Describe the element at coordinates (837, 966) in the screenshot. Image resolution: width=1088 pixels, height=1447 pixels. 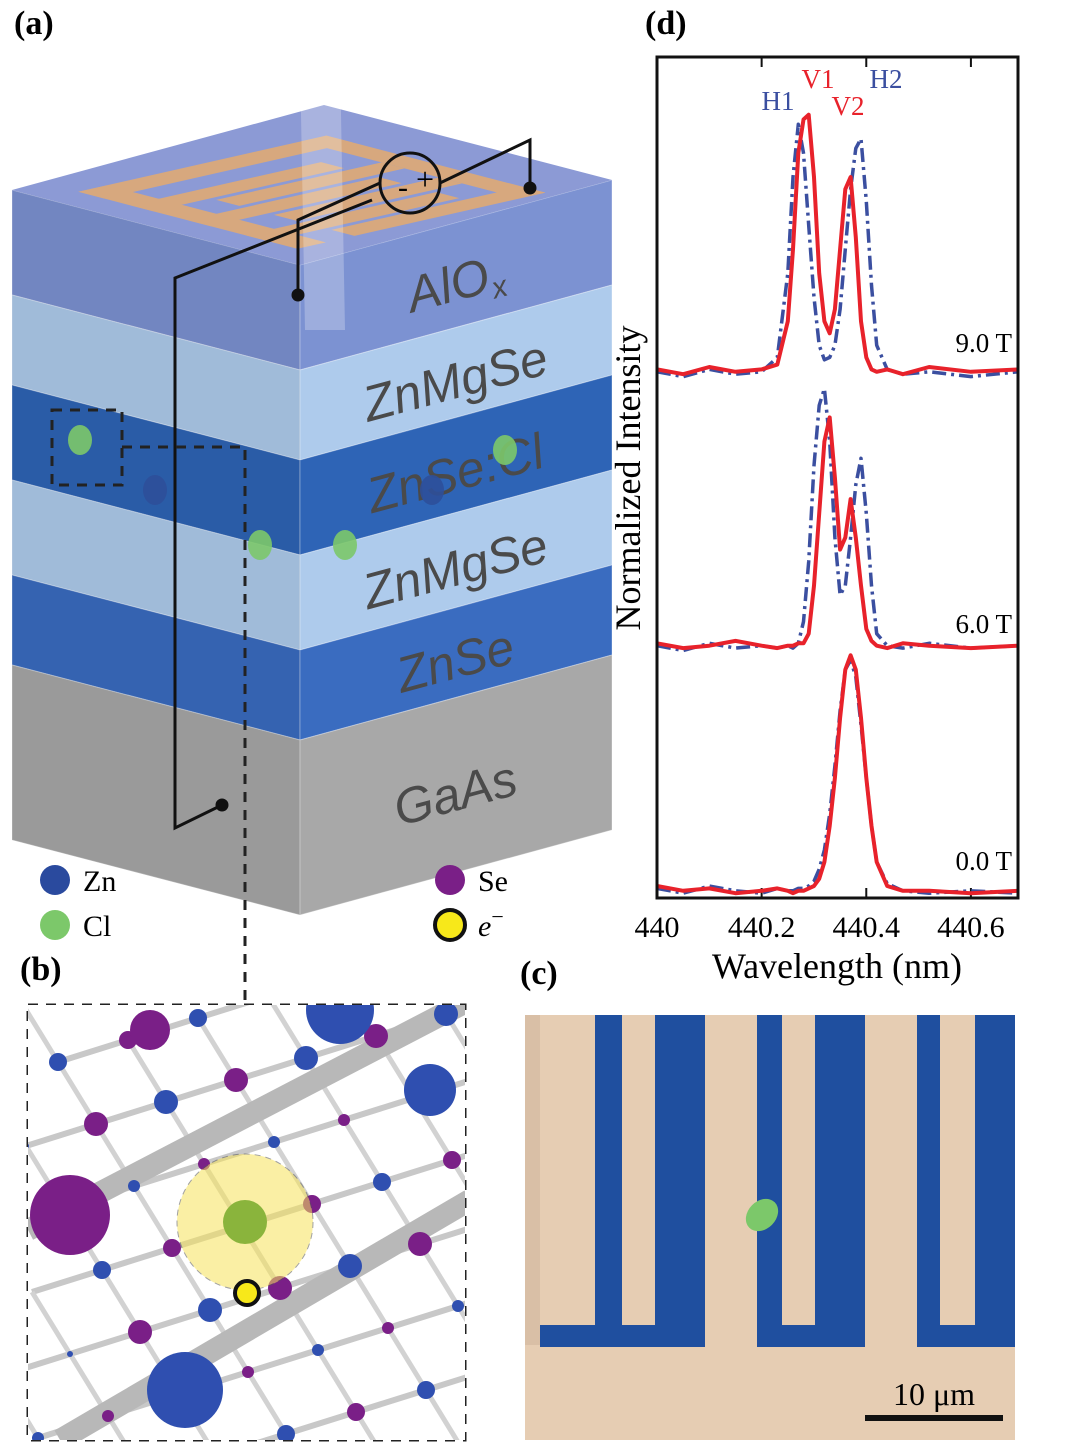
I see `x-axis-label: Wavelength (nm)` at that location.